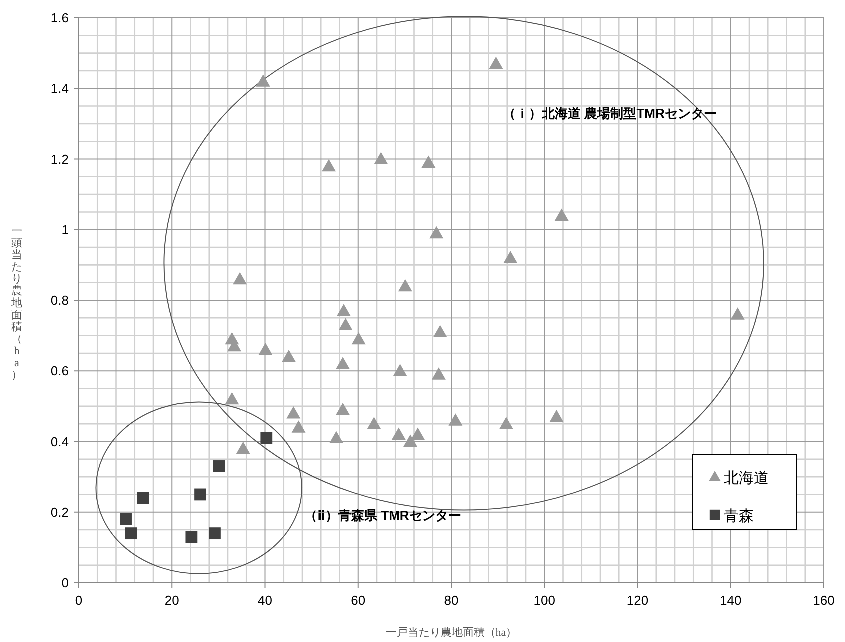 Image resolution: width=845 pixels, height=642 pixels. Describe the element at coordinates (59, 300) in the screenshot. I see `y-tick-label: 0.8` at that location.